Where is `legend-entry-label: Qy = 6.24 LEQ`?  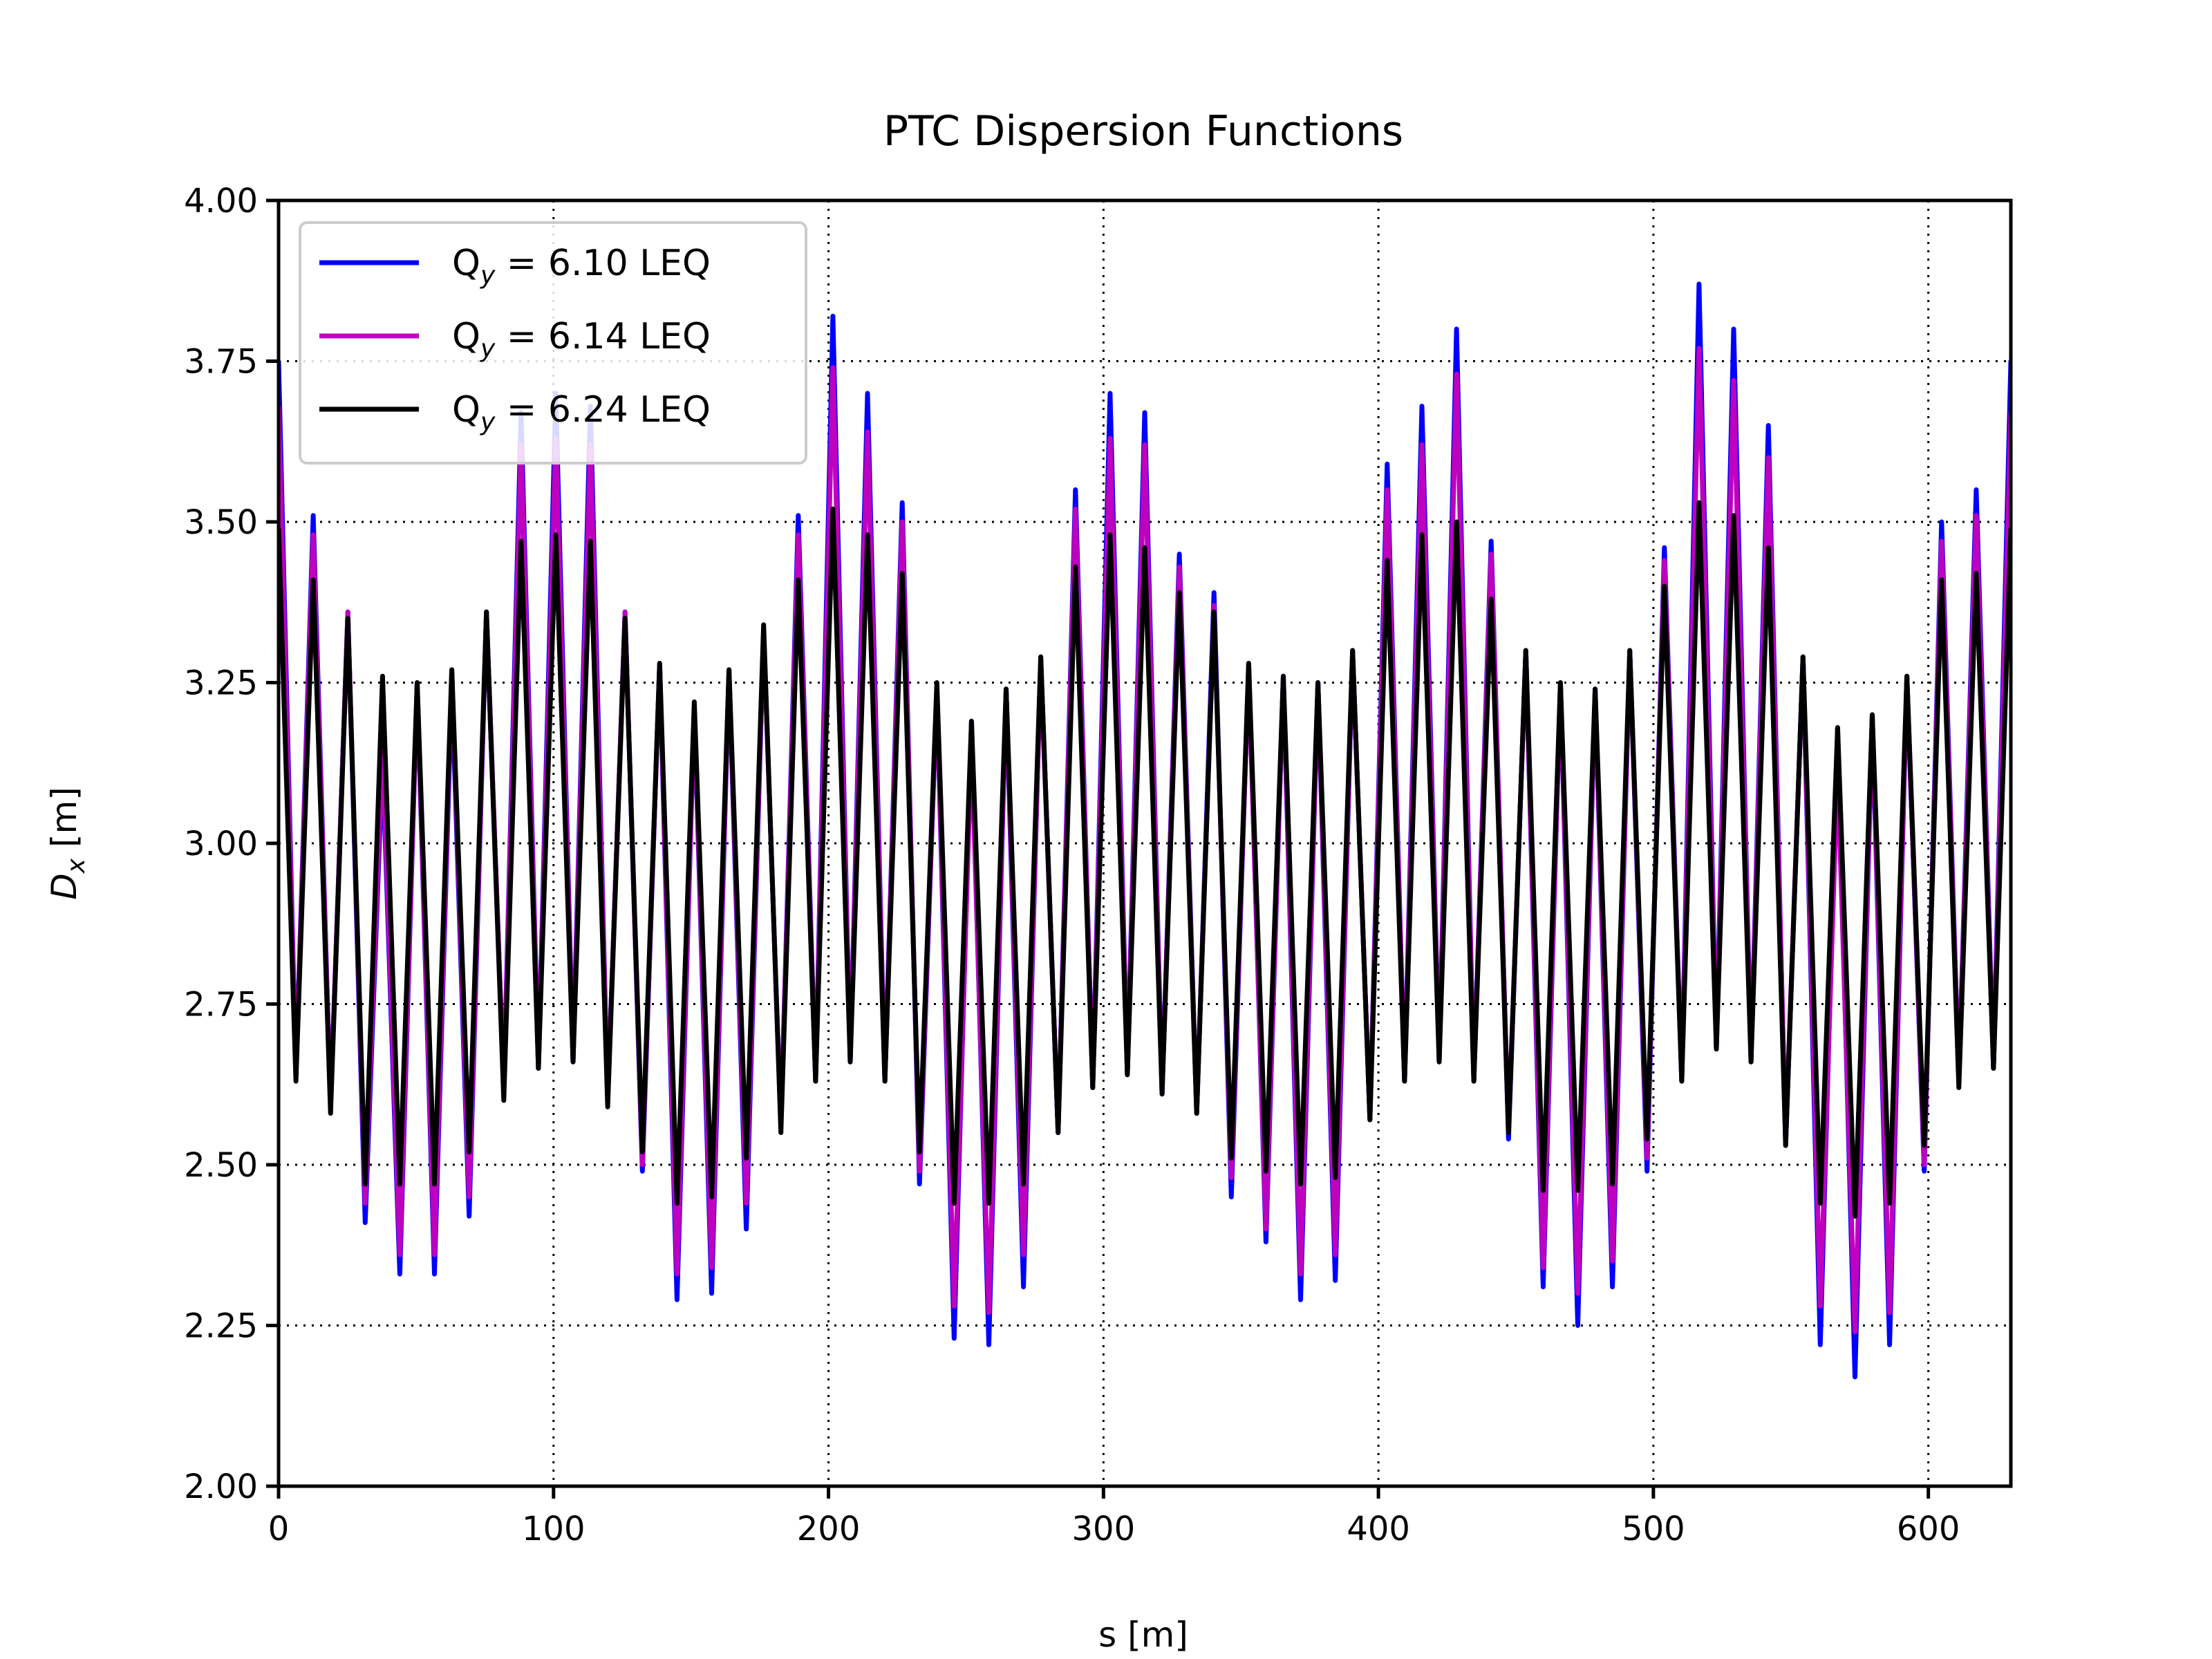
legend-entry-label: Qy = 6.24 LEQ is located at coordinates (581, 412).